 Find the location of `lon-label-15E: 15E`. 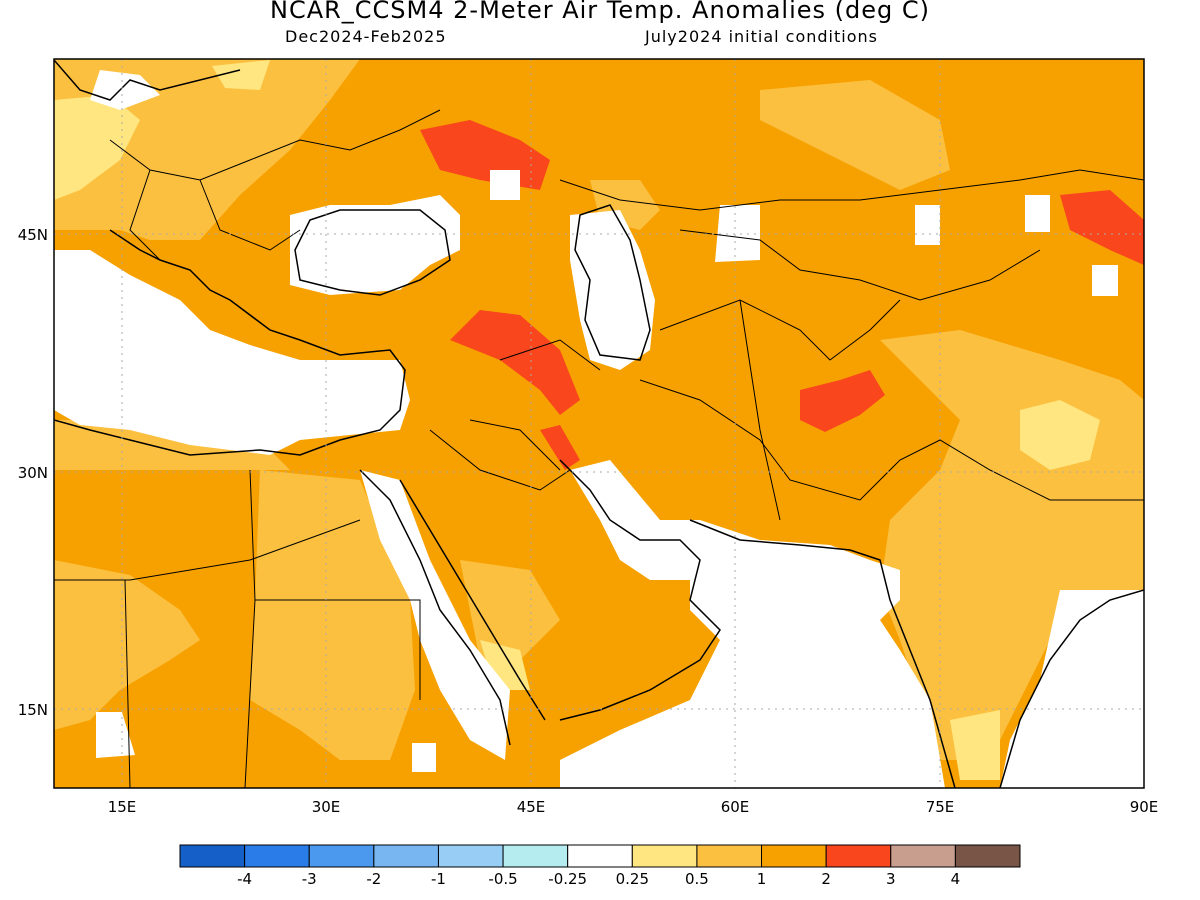

lon-label-15E: 15E is located at coordinates (122, 807).